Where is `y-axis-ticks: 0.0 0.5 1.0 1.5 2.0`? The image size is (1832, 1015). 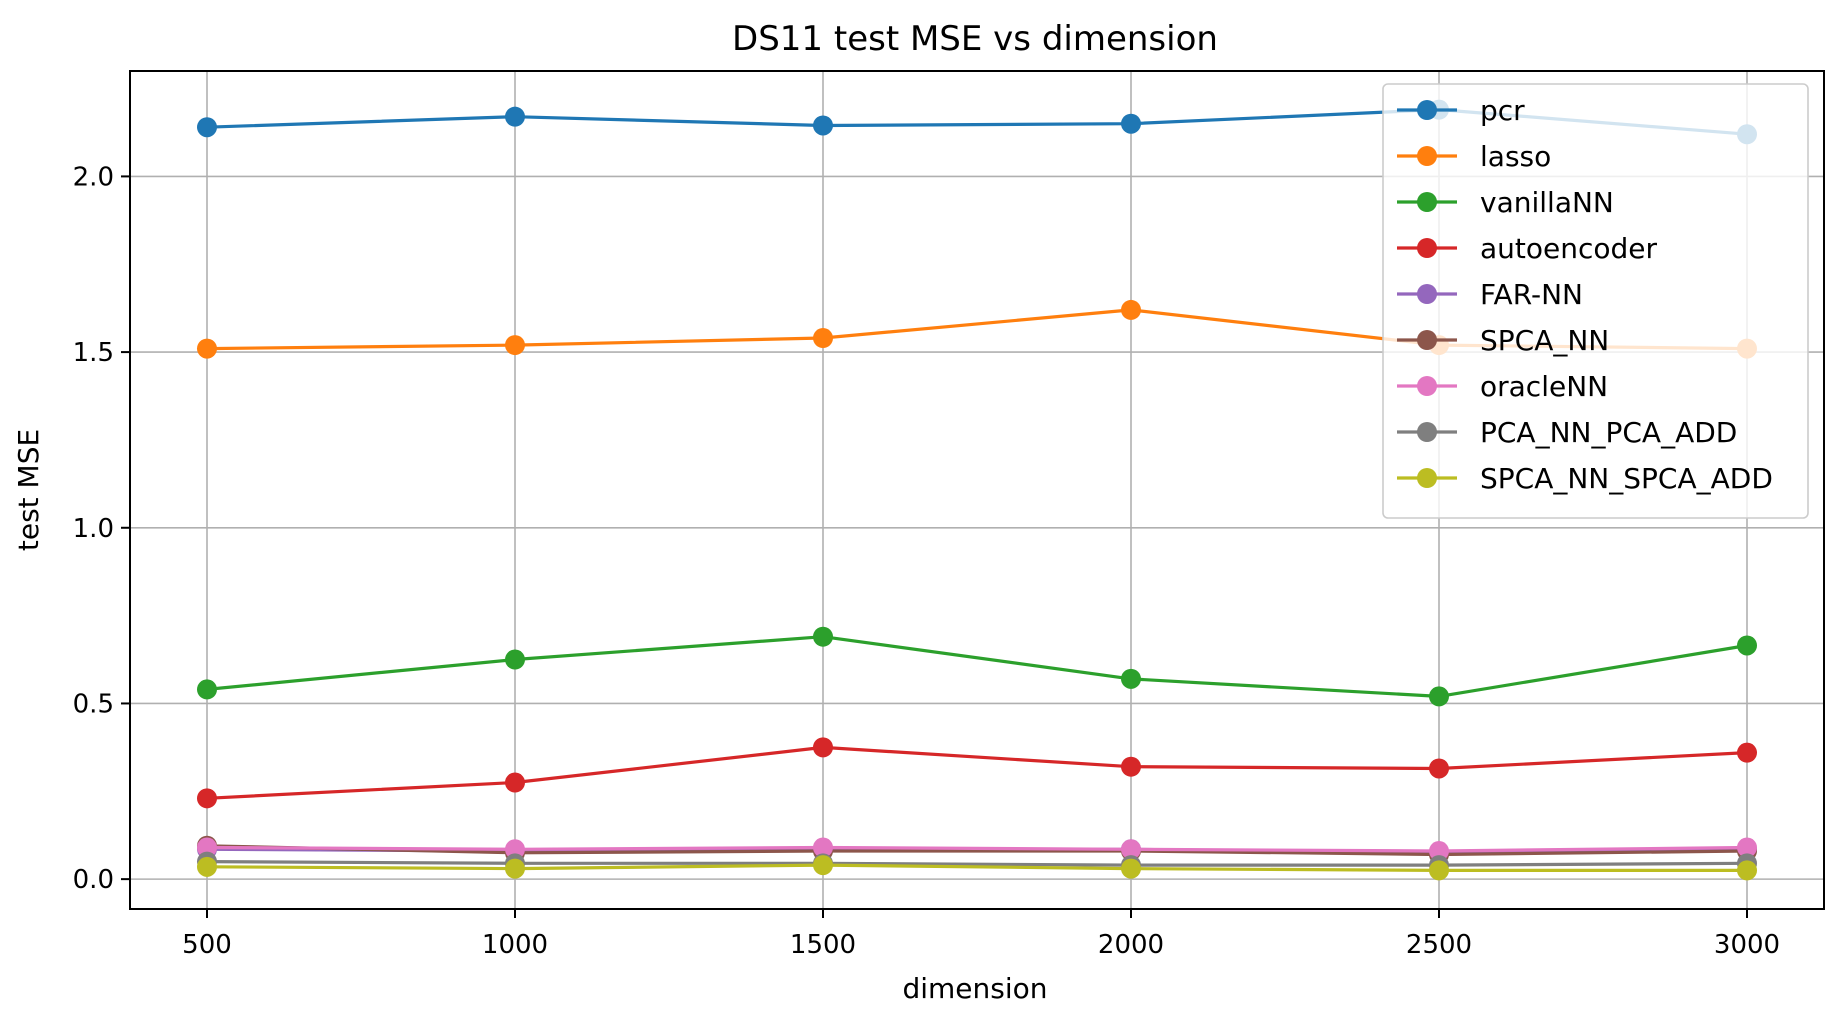
y-axis-ticks: 0.0 0.5 1.0 1.5 2.0 is located at coordinates (101, 528).